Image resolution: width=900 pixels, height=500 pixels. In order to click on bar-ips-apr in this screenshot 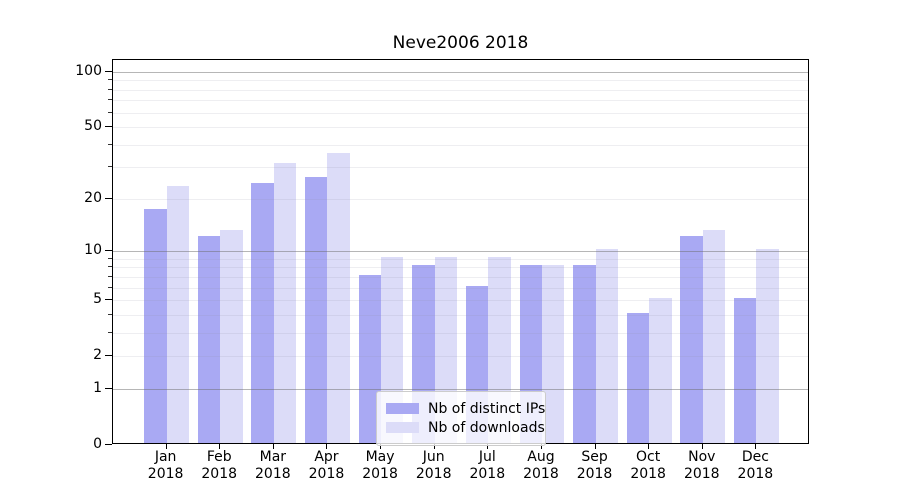, I will do `click(316, 309)`.